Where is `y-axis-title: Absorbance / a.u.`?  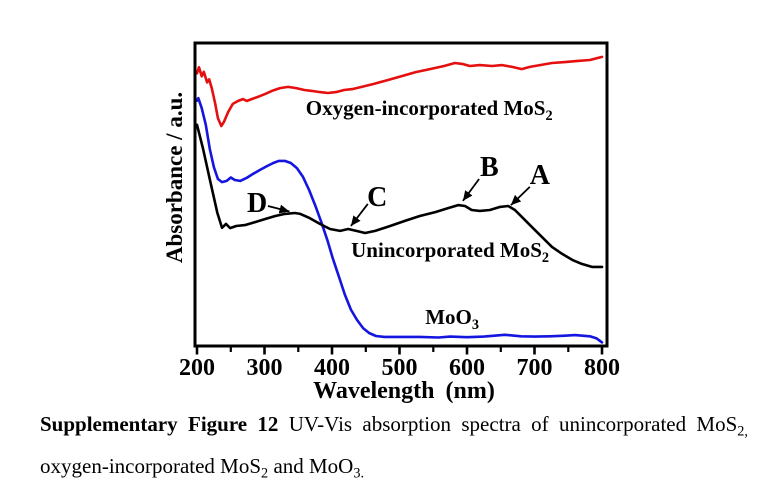 y-axis-title: Absorbance / a.u. is located at coordinates (174, 177).